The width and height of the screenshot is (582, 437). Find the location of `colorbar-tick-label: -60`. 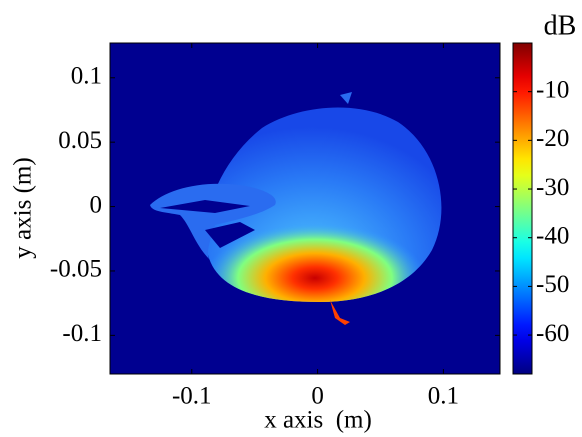

colorbar-tick-label: -60 is located at coordinates (552, 333).